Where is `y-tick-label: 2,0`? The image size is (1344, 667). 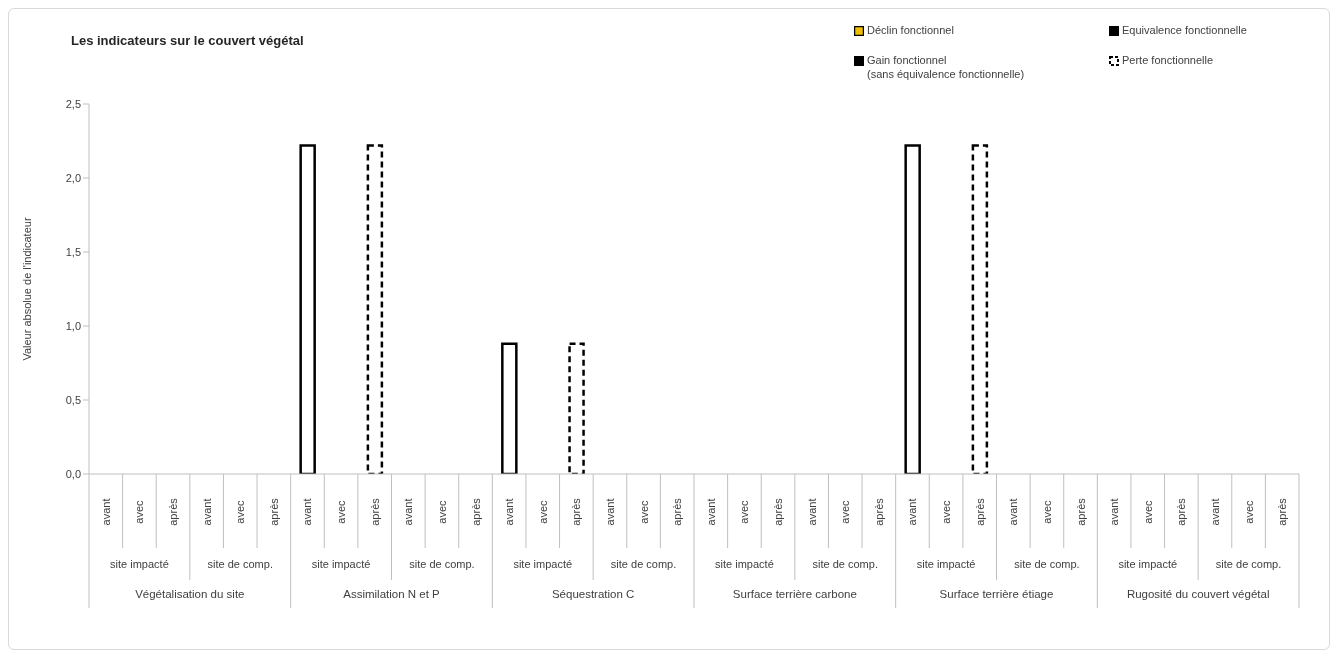 y-tick-label: 2,0 is located at coordinates (73, 177).